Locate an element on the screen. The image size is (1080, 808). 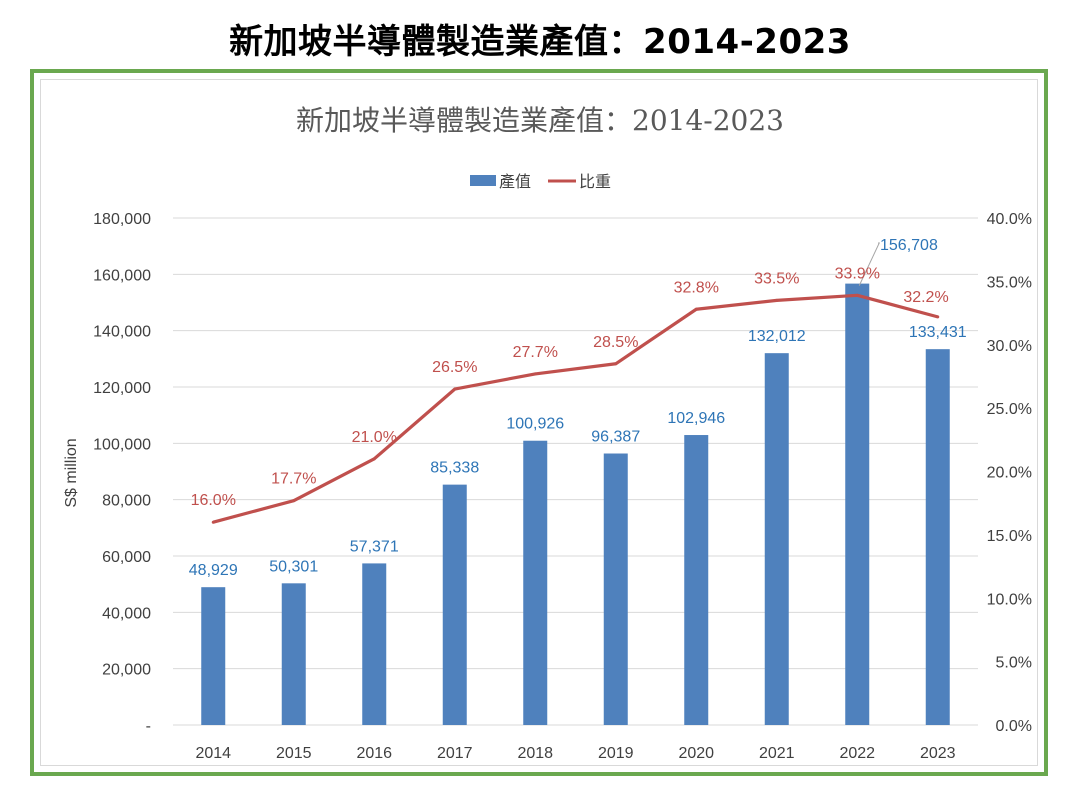
legend-label-bar: 產值 is located at coordinates (515, 181).